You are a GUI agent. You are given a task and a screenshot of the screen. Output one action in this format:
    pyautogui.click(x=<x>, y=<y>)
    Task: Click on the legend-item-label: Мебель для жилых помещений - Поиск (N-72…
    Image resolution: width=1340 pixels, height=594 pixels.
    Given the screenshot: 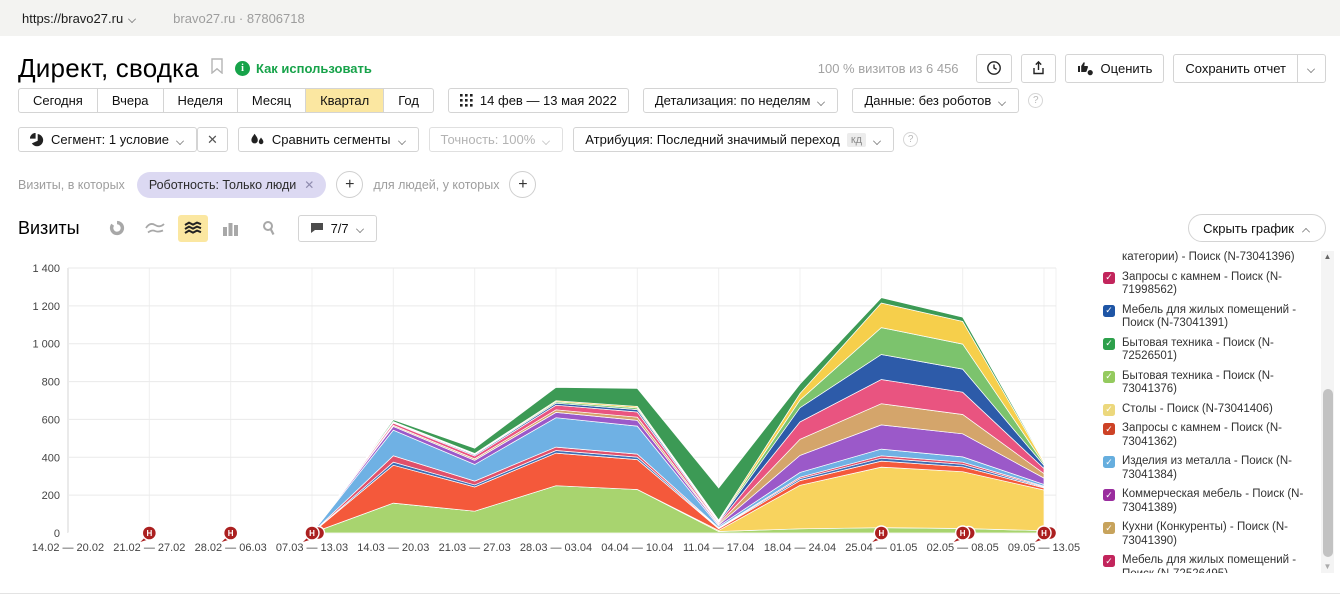 What is the action you would take?
    pyautogui.click(x=1209, y=563)
    